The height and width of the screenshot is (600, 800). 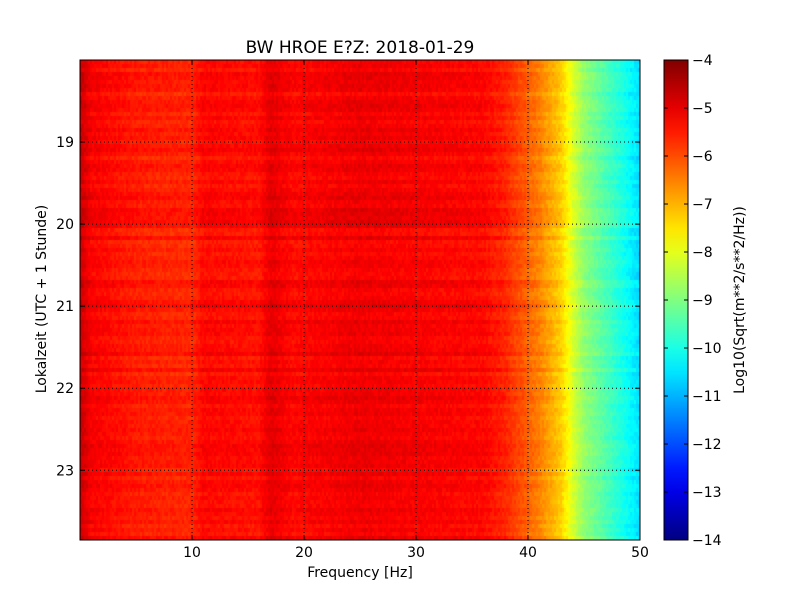 I want to click on colorbar-tick-label: −4, so click(x=702, y=61).